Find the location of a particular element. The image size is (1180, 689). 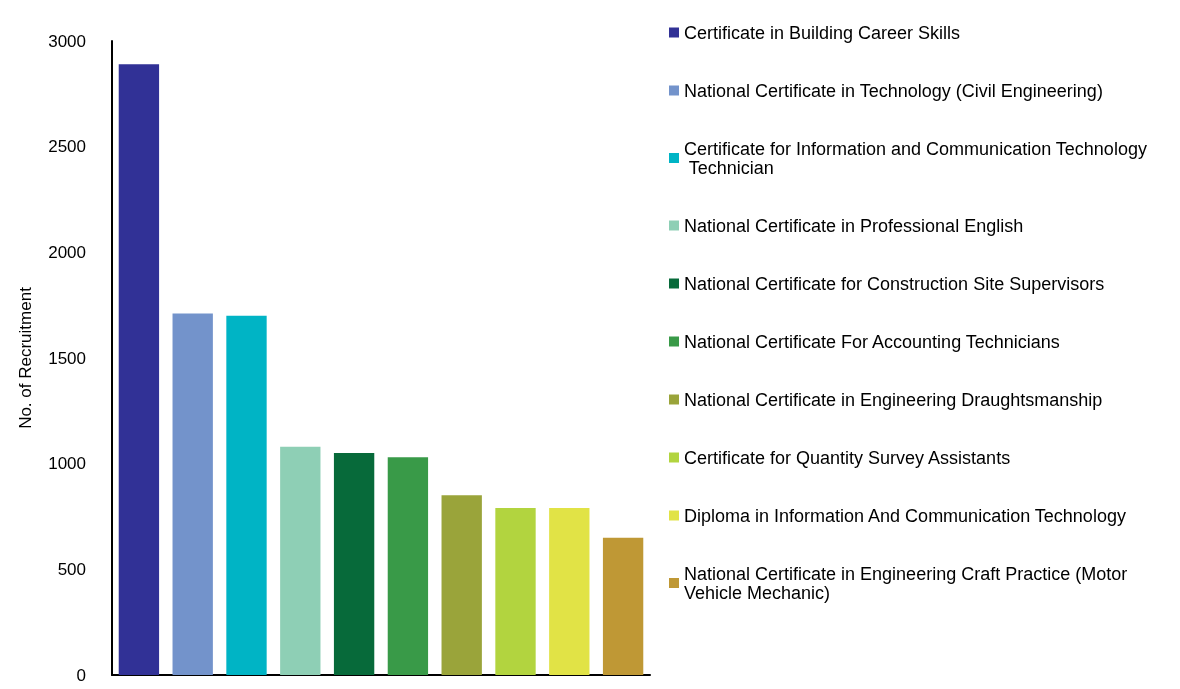

y-tick-label: 1500 is located at coordinates (67, 358).